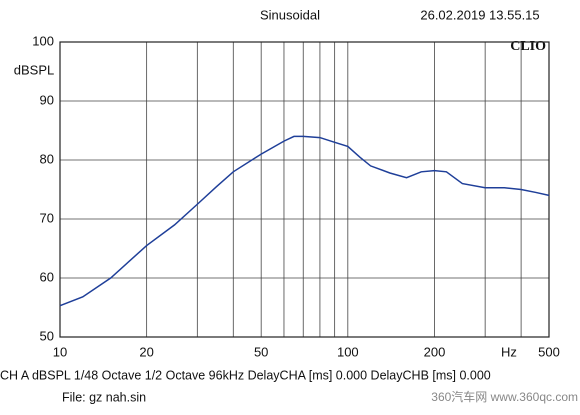 The height and width of the screenshot is (415, 580). Describe the element at coordinates (47, 276) in the screenshot. I see `y-tick-label: 60` at that location.